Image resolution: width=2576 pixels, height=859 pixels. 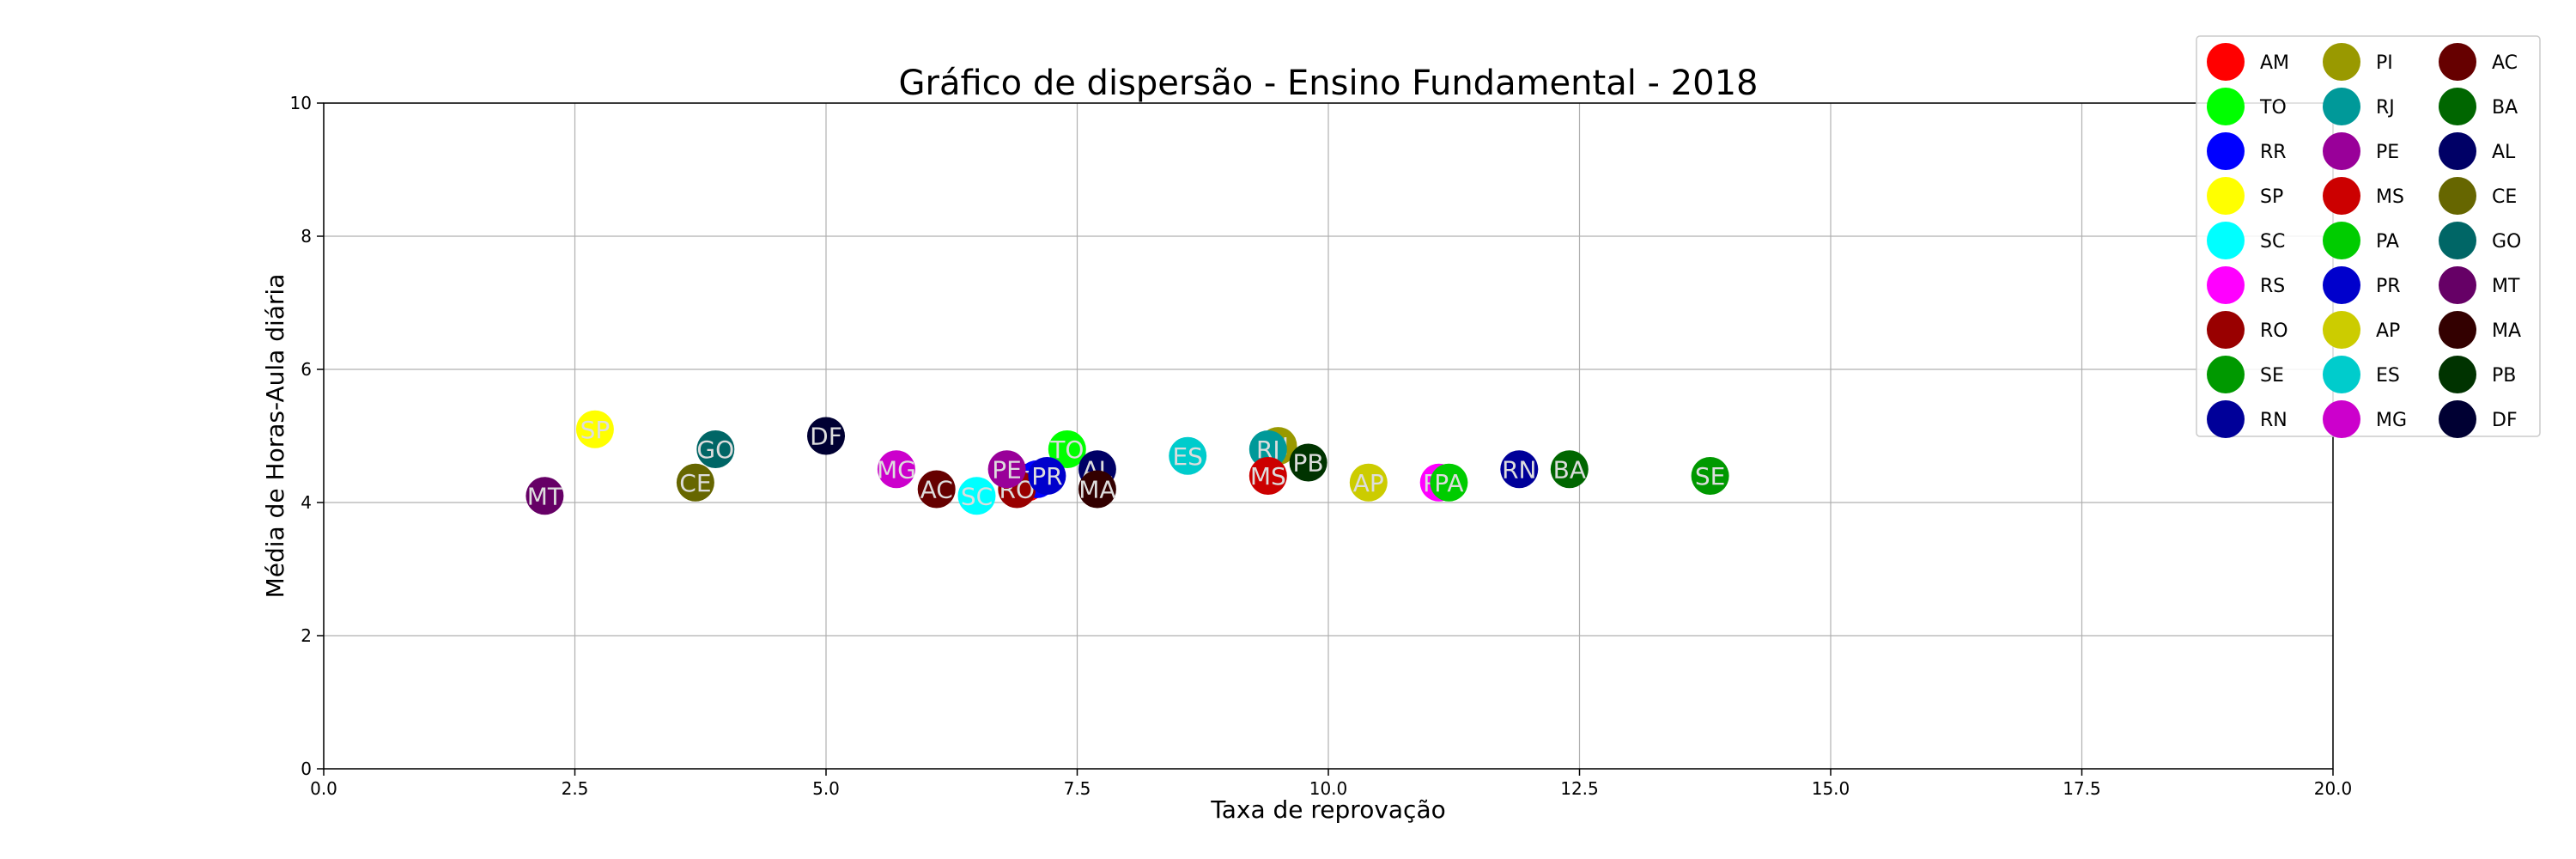 I want to click on y-tick-label: 2, so click(x=306, y=636).